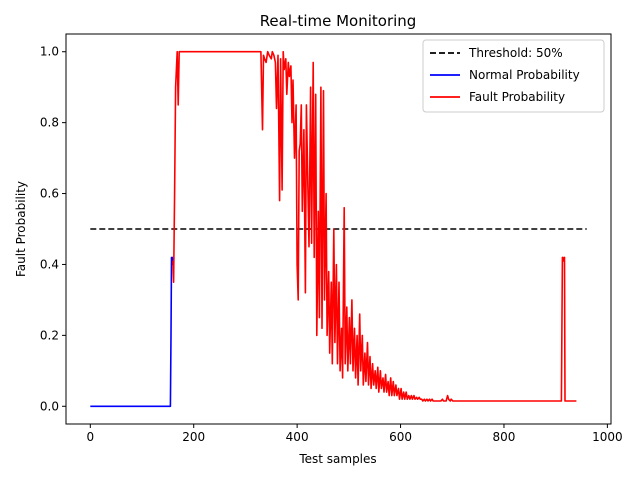 The image size is (640, 480). I want to click on y-tick-label: 0.0, so click(49, 406).